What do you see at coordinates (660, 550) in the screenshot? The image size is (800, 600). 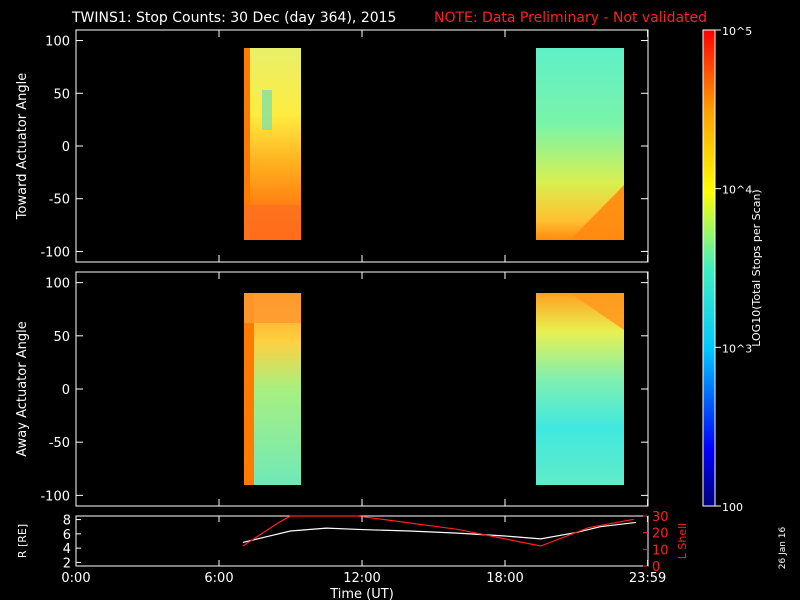 I see `orbit-right-tick-label: 10` at bounding box center [660, 550].